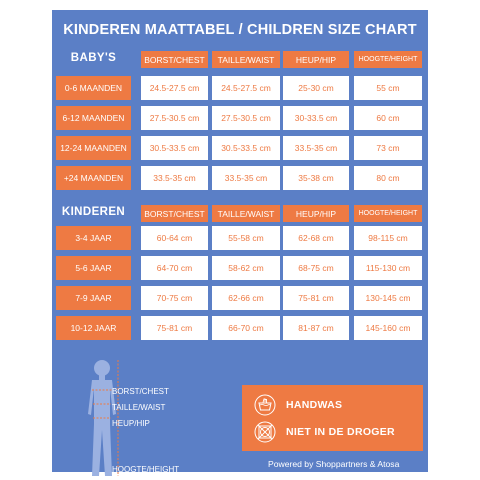 This screenshot has width=480, height=480. Describe the element at coordinates (93, 268) in the screenshot. I see `kids-row-label: 5-6 JAAR` at that location.